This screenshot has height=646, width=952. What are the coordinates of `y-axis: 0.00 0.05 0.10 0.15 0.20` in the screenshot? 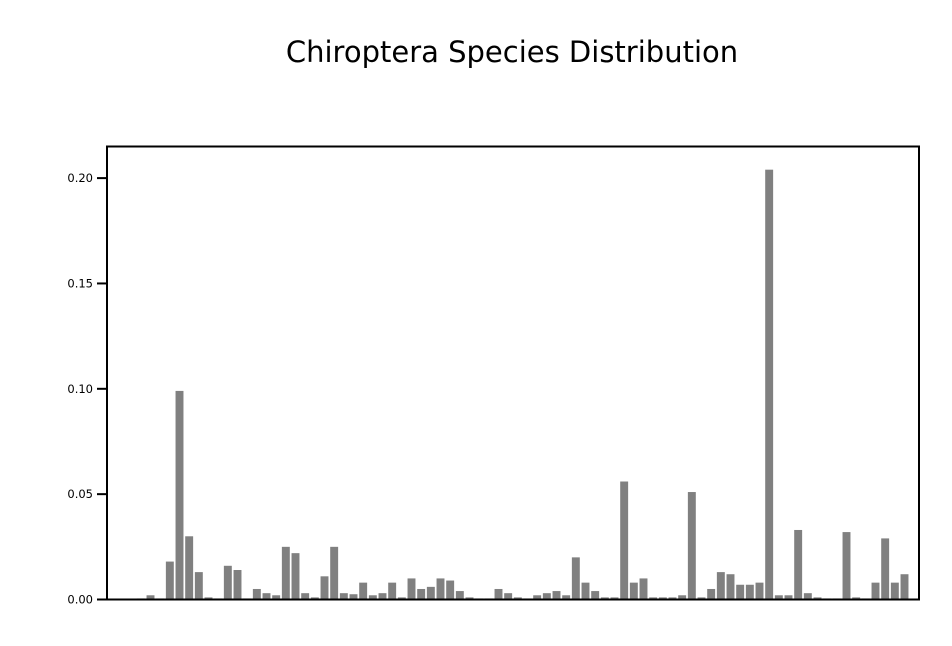 It's located at (87, 389).